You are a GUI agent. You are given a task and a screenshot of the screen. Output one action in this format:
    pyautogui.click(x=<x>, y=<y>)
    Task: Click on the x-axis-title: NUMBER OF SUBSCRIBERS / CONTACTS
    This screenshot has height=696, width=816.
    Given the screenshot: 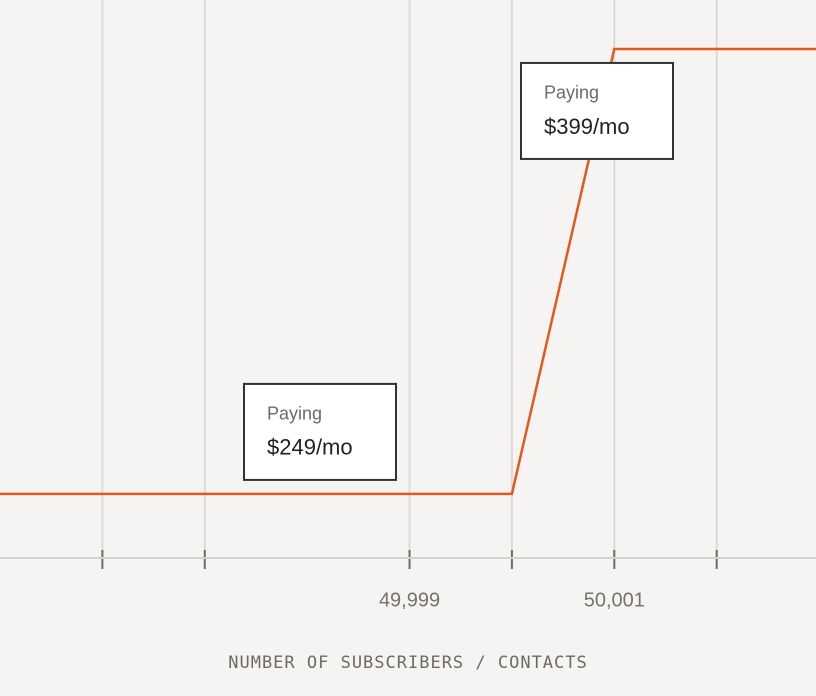 What is the action you would take?
    pyautogui.click(x=408, y=663)
    